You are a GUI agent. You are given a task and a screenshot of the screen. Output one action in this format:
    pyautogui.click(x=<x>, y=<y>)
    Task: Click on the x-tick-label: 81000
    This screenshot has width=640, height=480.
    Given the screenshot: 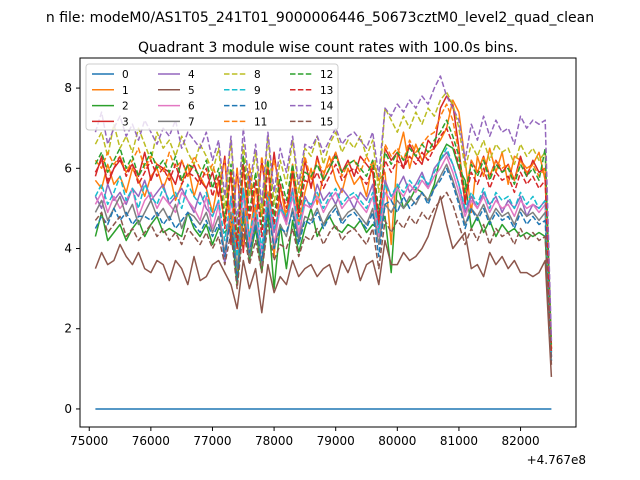 What is the action you would take?
    pyautogui.click(x=459, y=441)
    